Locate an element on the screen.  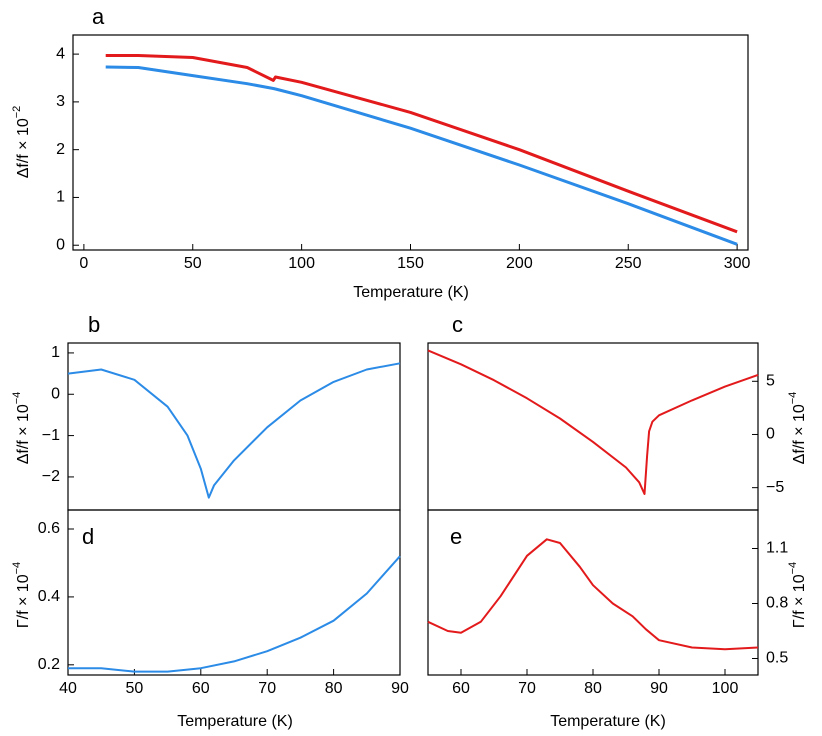
x-tick-label: 200 is located at coordinates (519, 263).